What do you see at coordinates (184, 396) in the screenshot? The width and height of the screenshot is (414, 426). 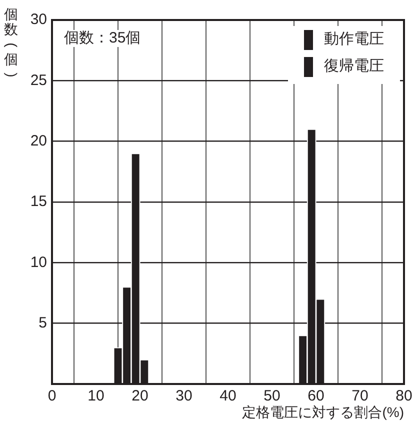 I see `x-tick-label: 30` at bounding box center [184, 396].